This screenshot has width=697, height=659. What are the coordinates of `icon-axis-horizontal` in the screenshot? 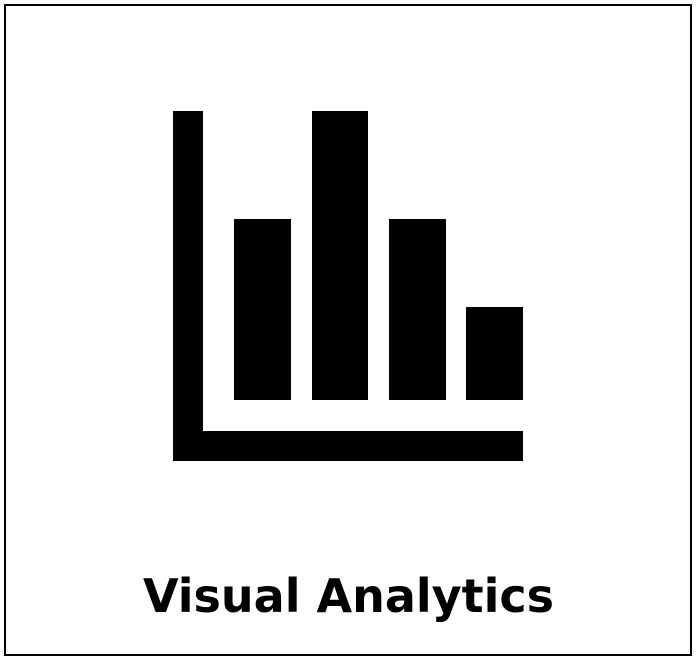 It's located at (348, 446).